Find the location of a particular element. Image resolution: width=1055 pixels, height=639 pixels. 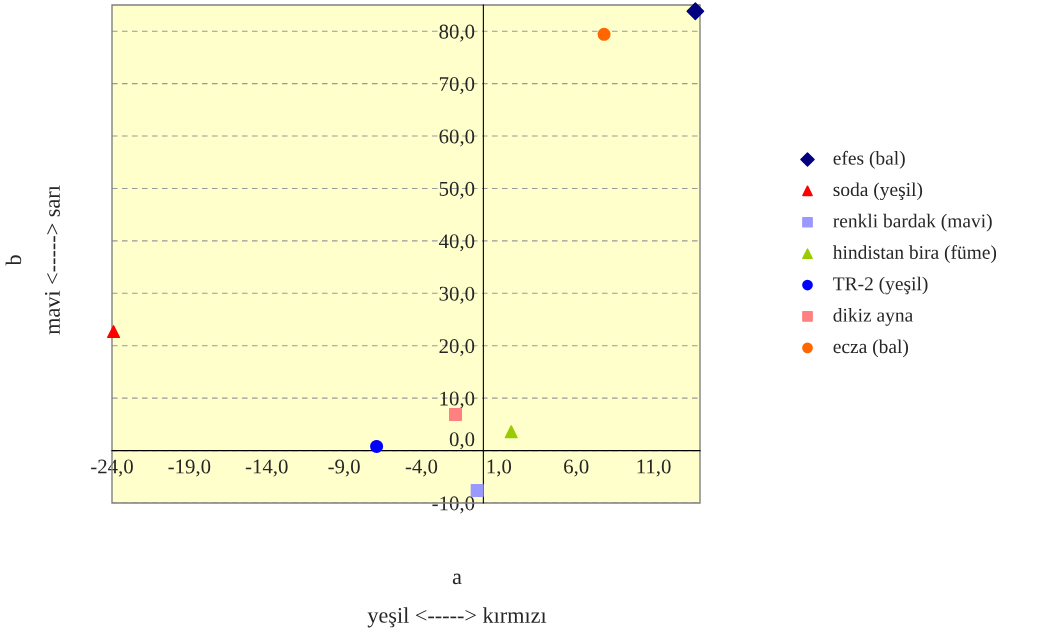

x-tick-label: -14,0 is located at coordinates (266, 468).